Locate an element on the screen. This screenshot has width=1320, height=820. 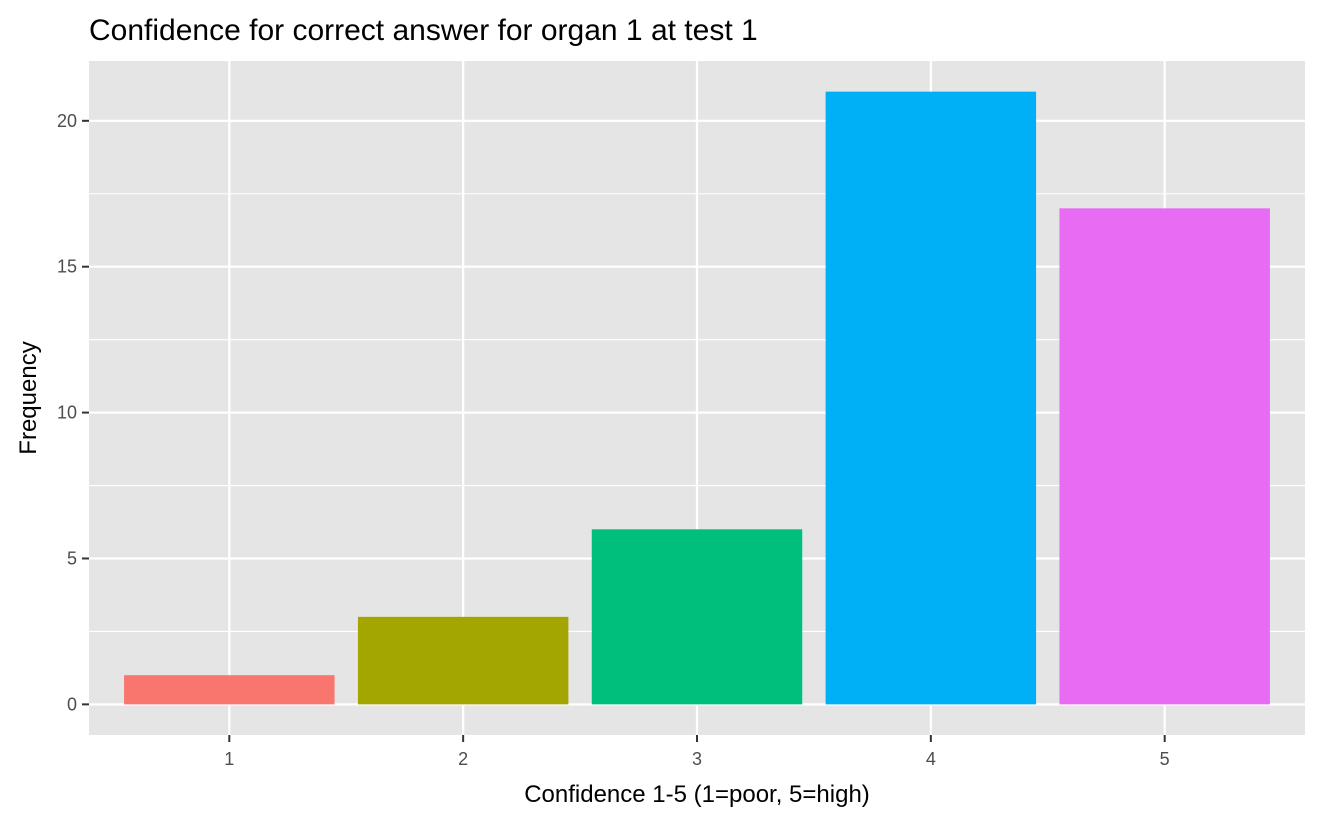
y-tick-label: 10 is located at coordinates (67, 413).